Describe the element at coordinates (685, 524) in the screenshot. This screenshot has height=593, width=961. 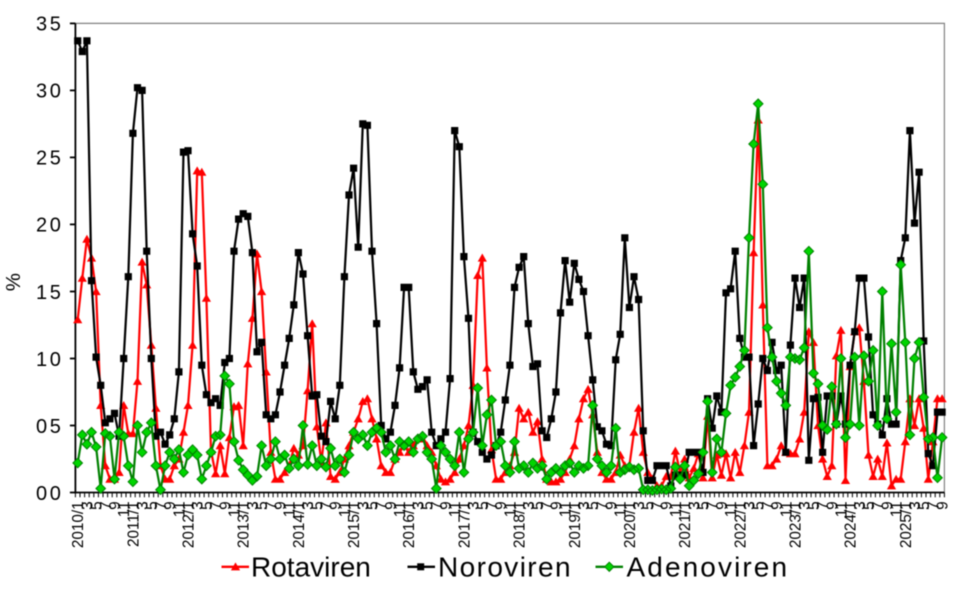
I see `svg-text: 2021/1` at that location.